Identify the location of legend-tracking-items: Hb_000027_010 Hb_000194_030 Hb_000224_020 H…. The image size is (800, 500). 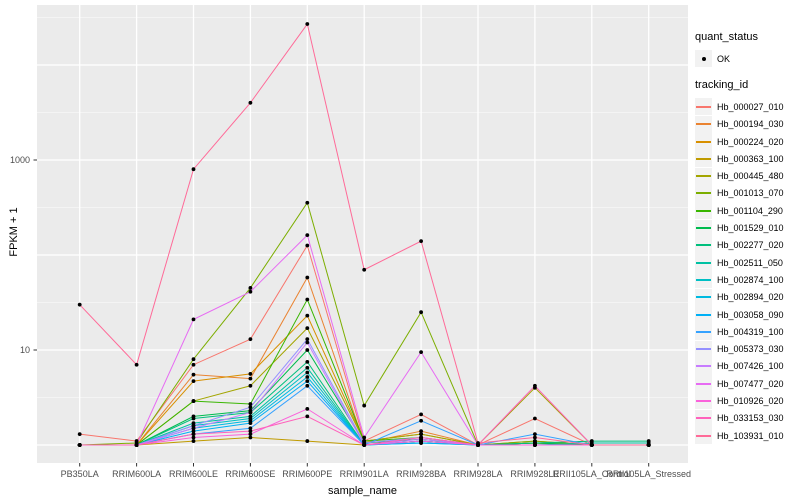
(747, 271).